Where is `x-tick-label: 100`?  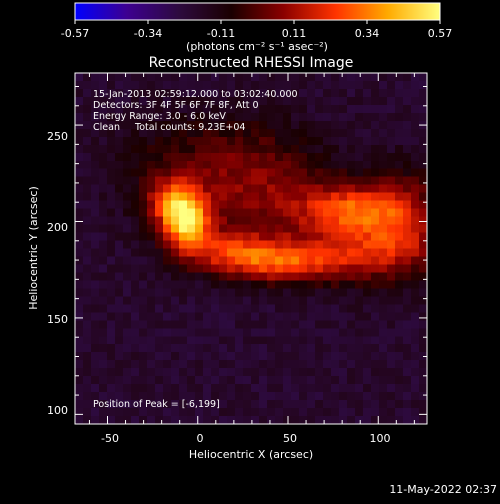 x-tick-label: 100 is located at coordinates (380, 438).